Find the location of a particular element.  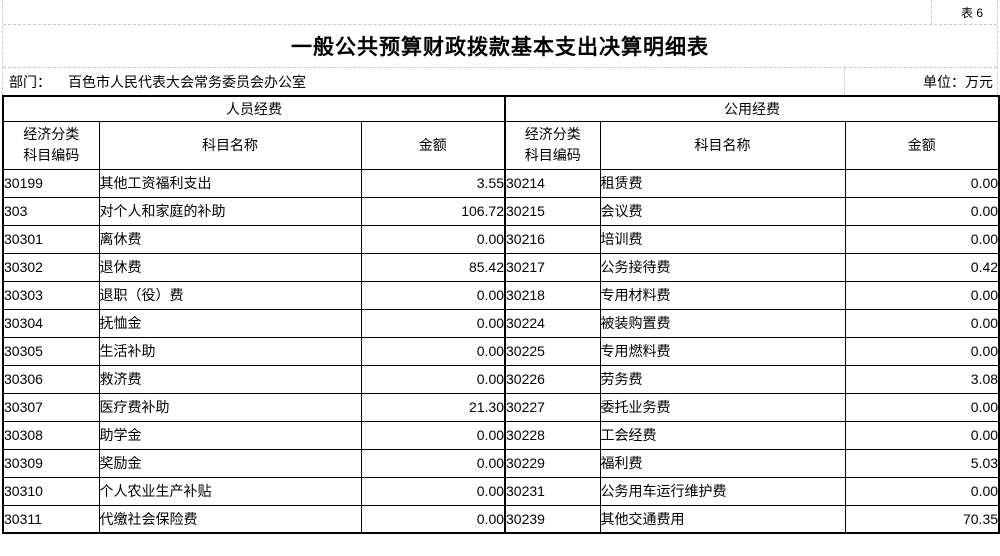

name-cell: 被装购置费 is located at coordinates (722, 323).